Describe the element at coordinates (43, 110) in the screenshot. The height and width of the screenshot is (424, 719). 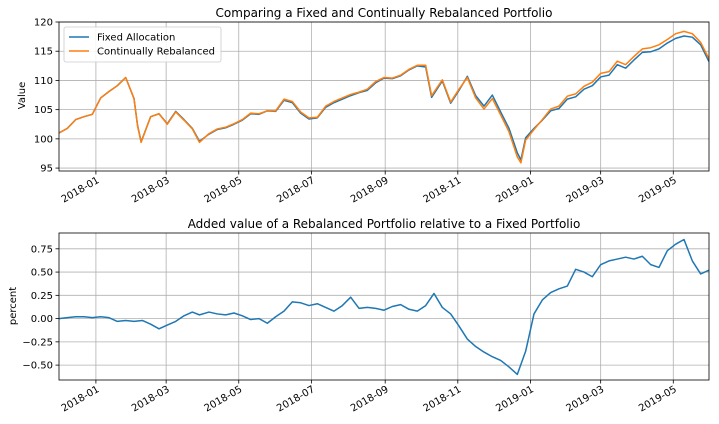
I see `y-tick-label: 105` at that location.